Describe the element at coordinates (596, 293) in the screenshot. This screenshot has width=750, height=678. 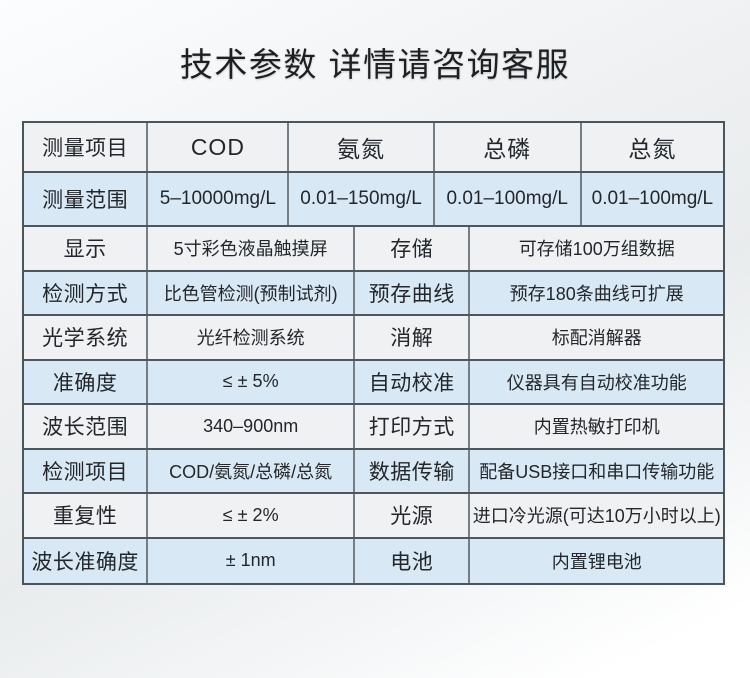
I see `value-cell-right: 预存180条曲线可扩展` at that location.